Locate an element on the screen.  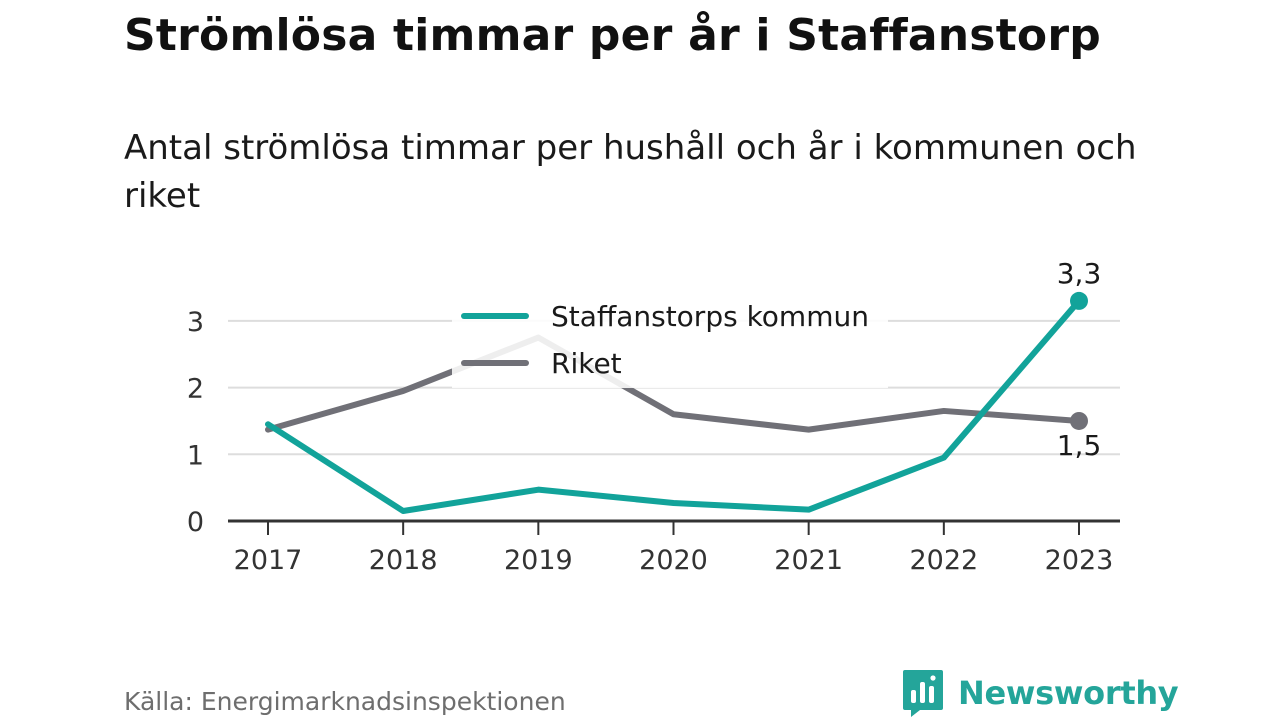
end-point-staffanstorp is located at coordinates (1079, 300).